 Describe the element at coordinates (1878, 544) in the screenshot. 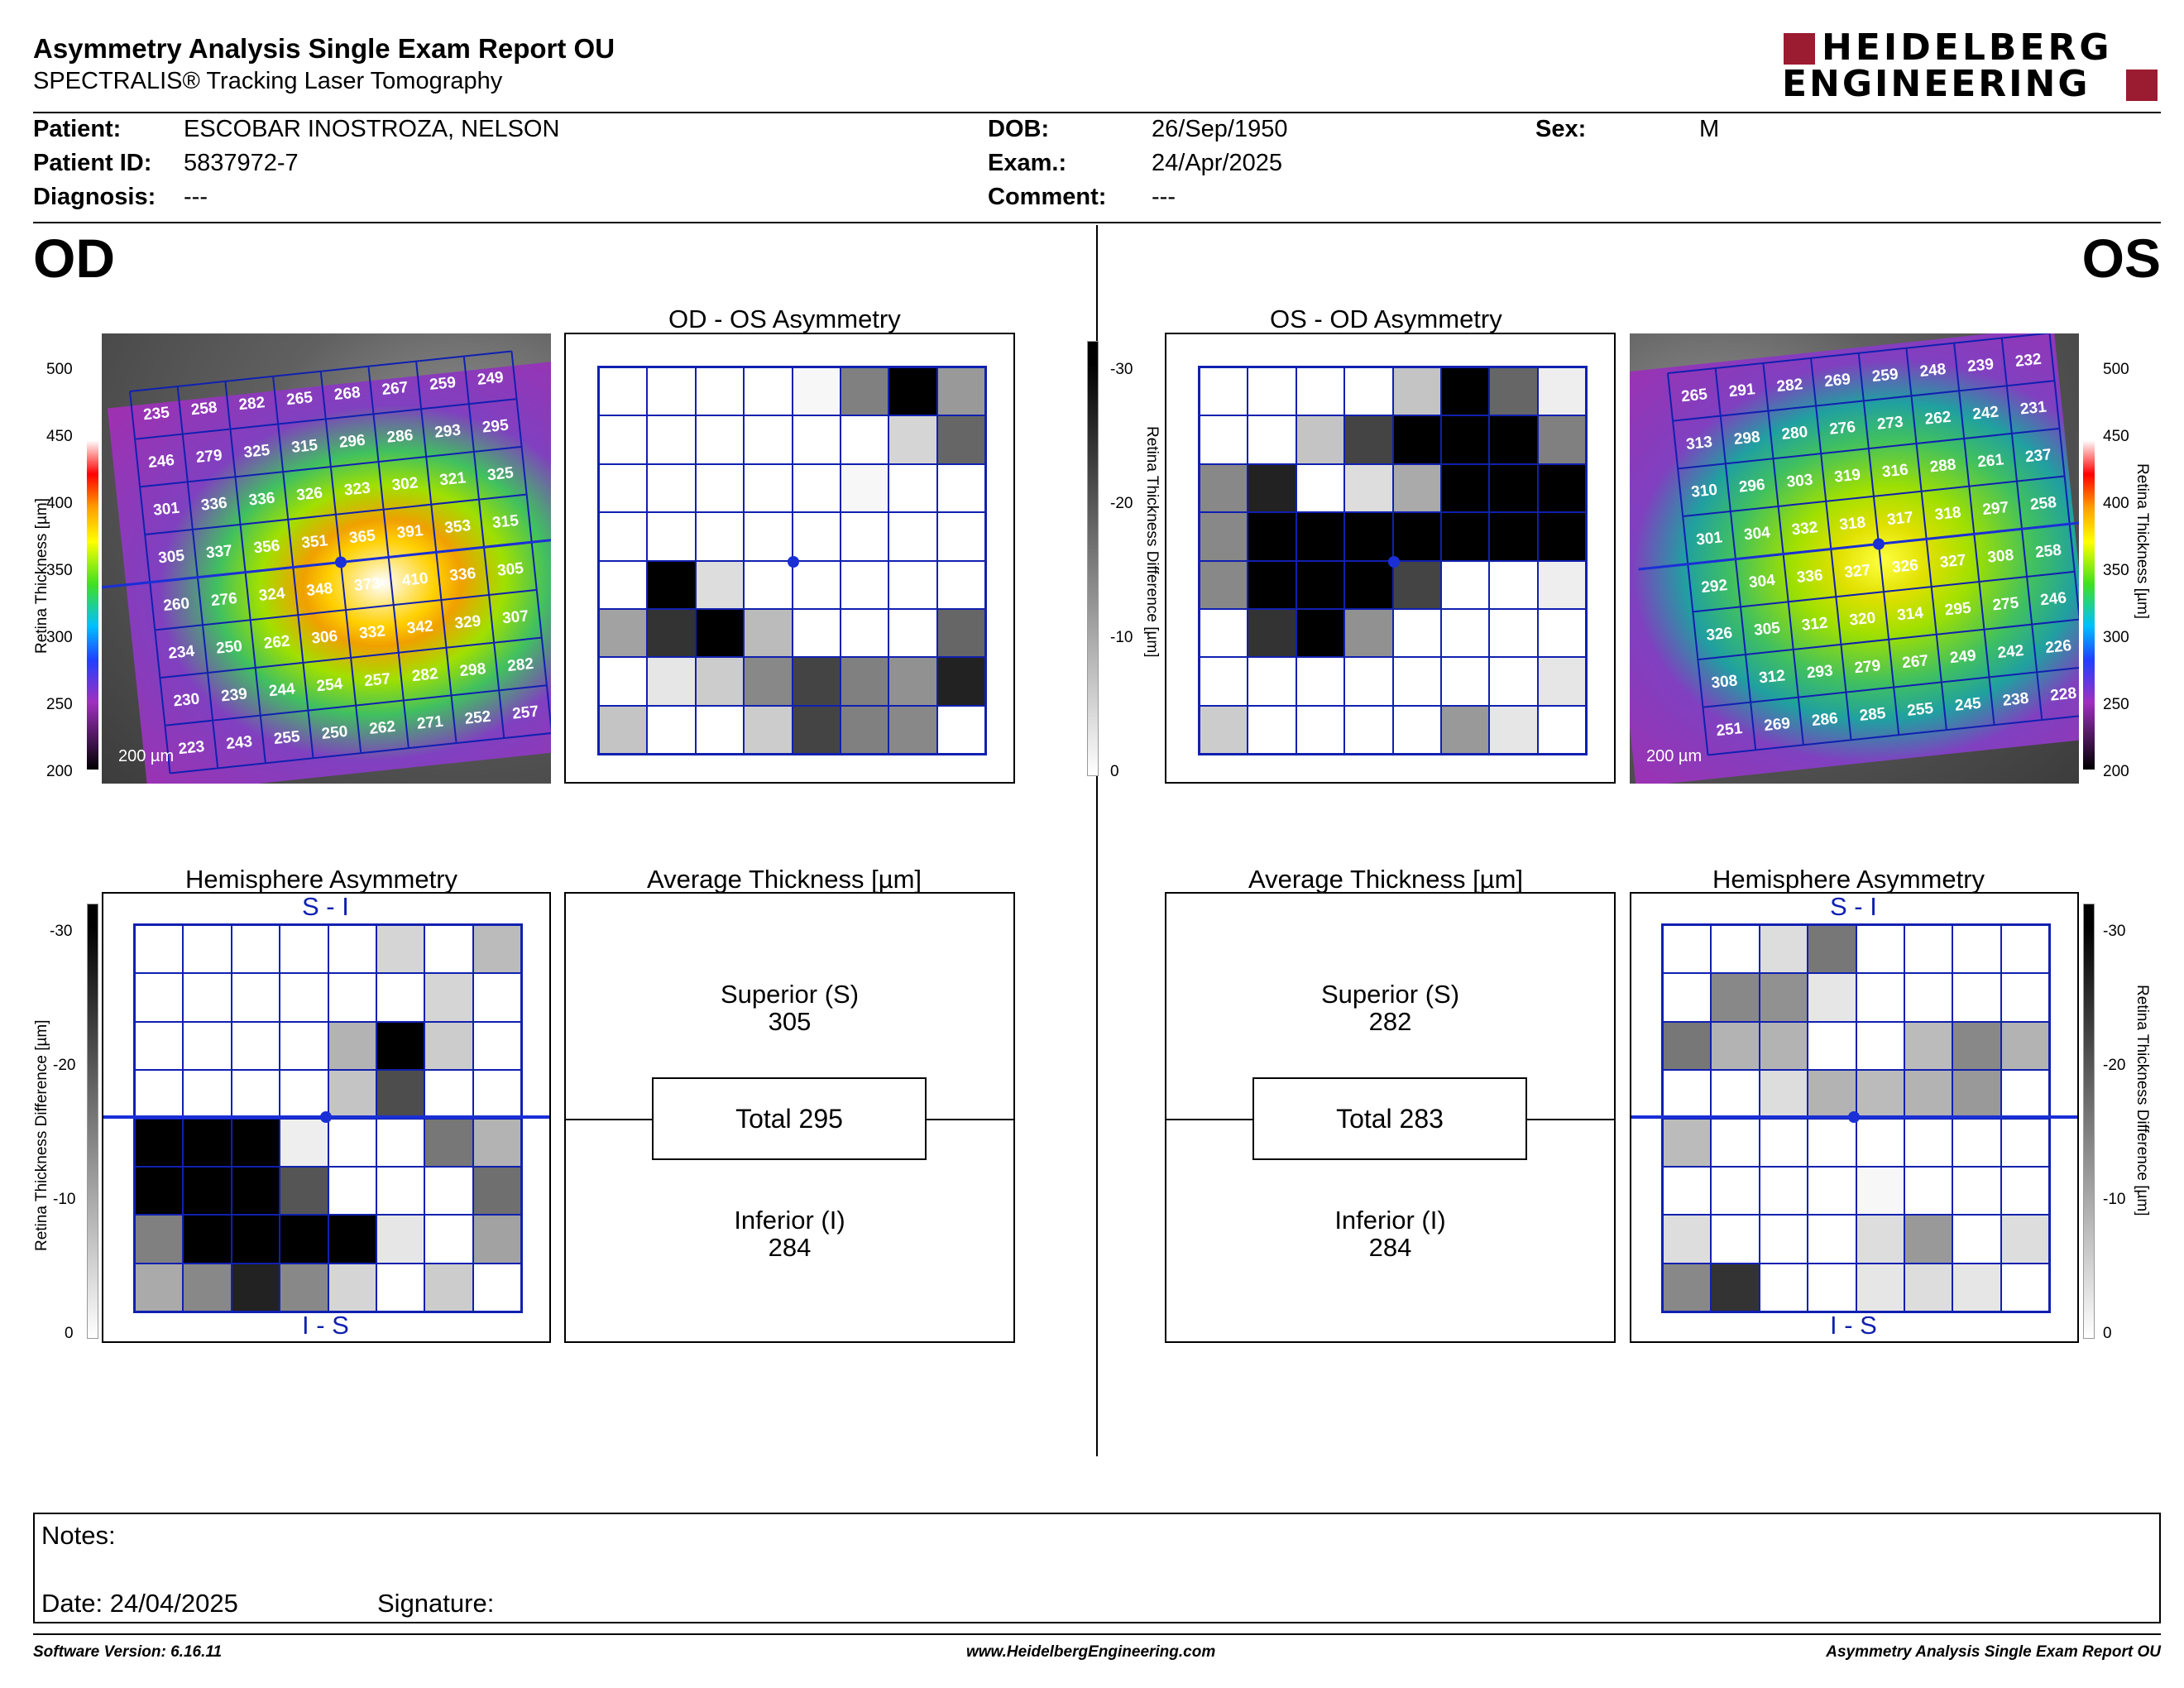

I see `os-map-fovea-dot` at that location.